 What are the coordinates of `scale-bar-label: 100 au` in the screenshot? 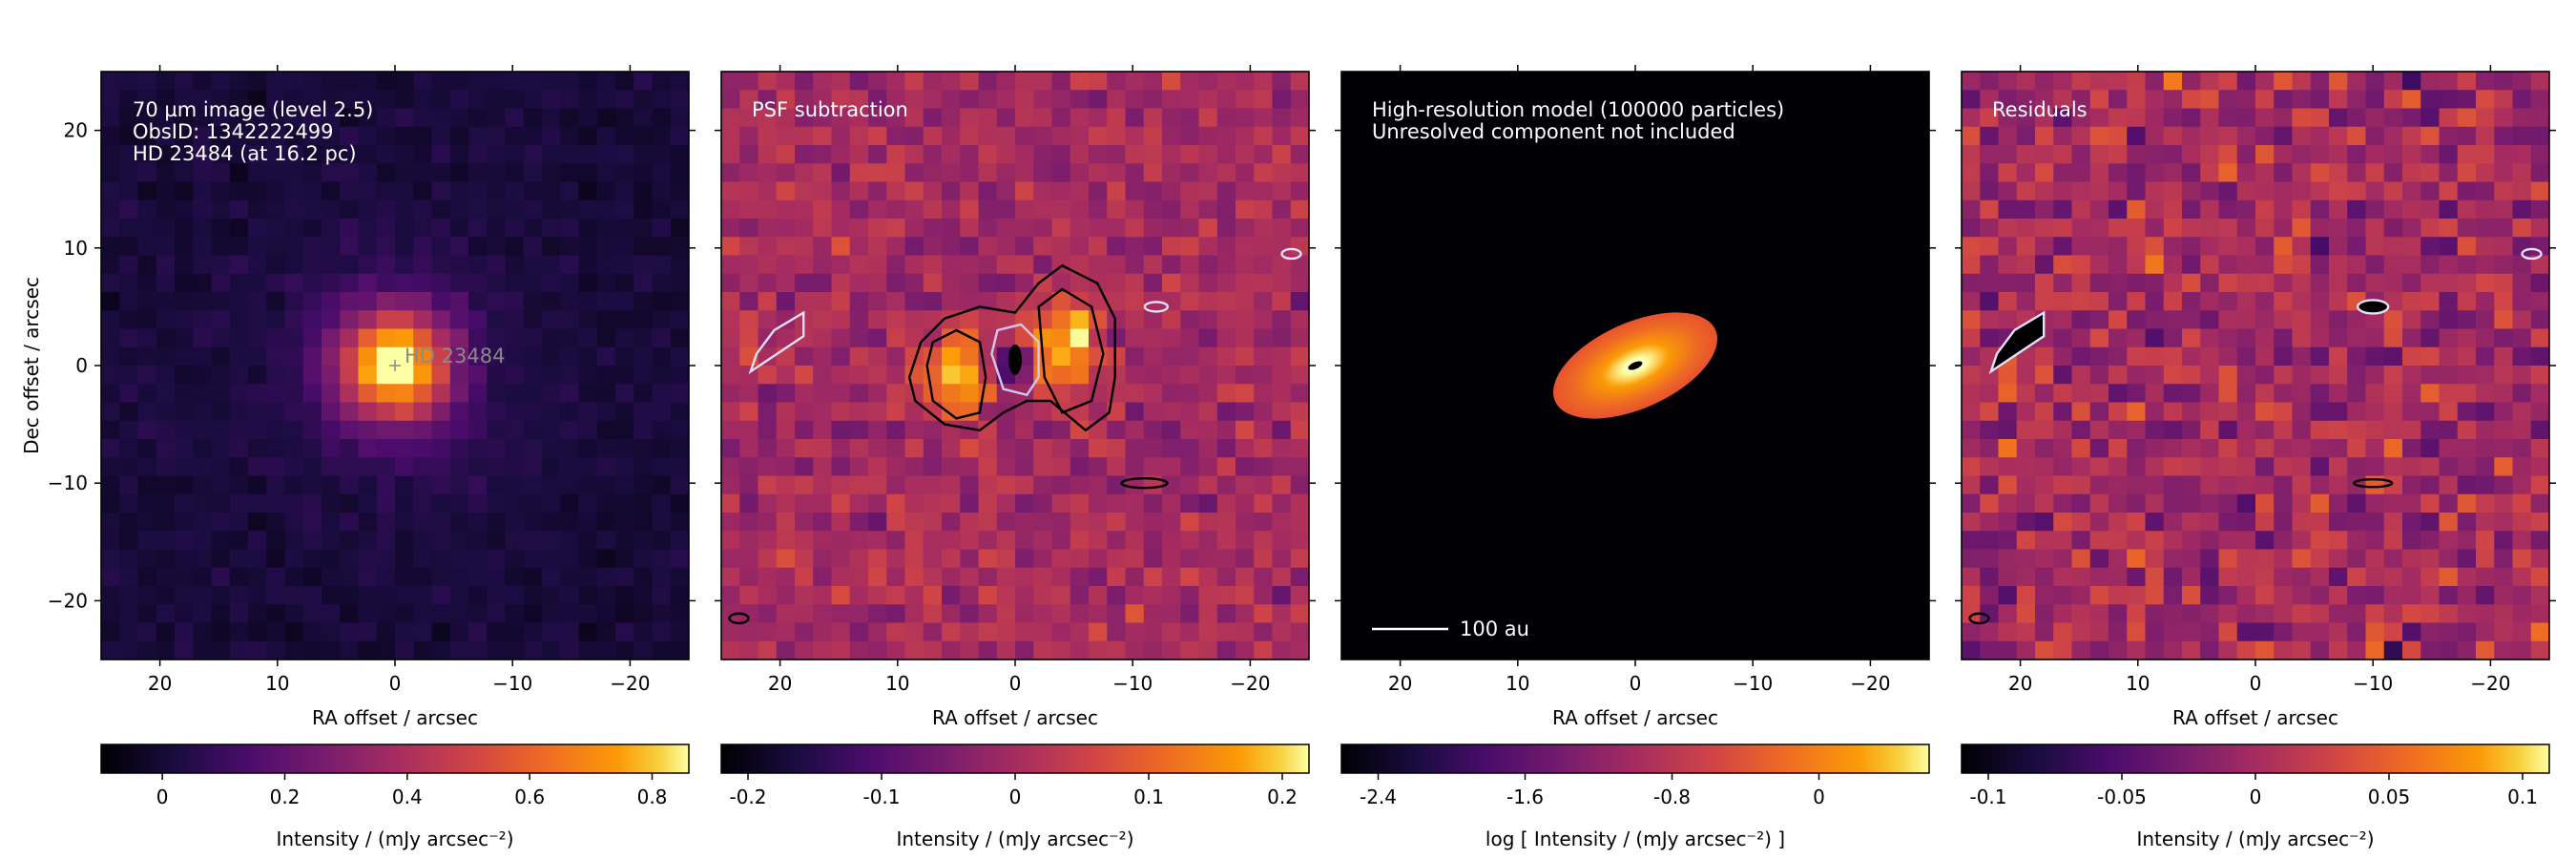 It's located at (1494, 629).